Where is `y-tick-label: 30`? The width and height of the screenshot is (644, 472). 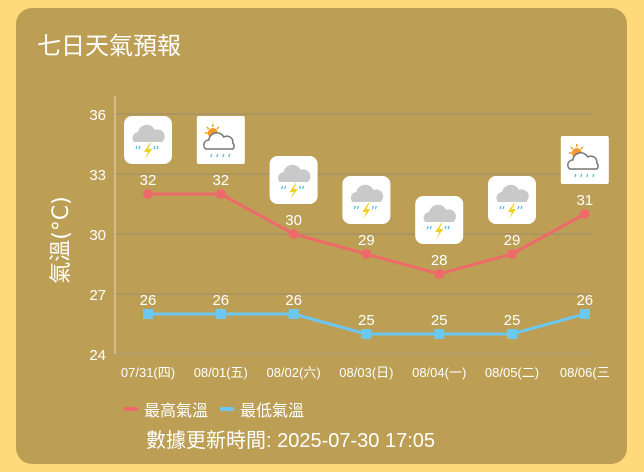
y-tick-label: 30 is located at coordinates (97, 235).